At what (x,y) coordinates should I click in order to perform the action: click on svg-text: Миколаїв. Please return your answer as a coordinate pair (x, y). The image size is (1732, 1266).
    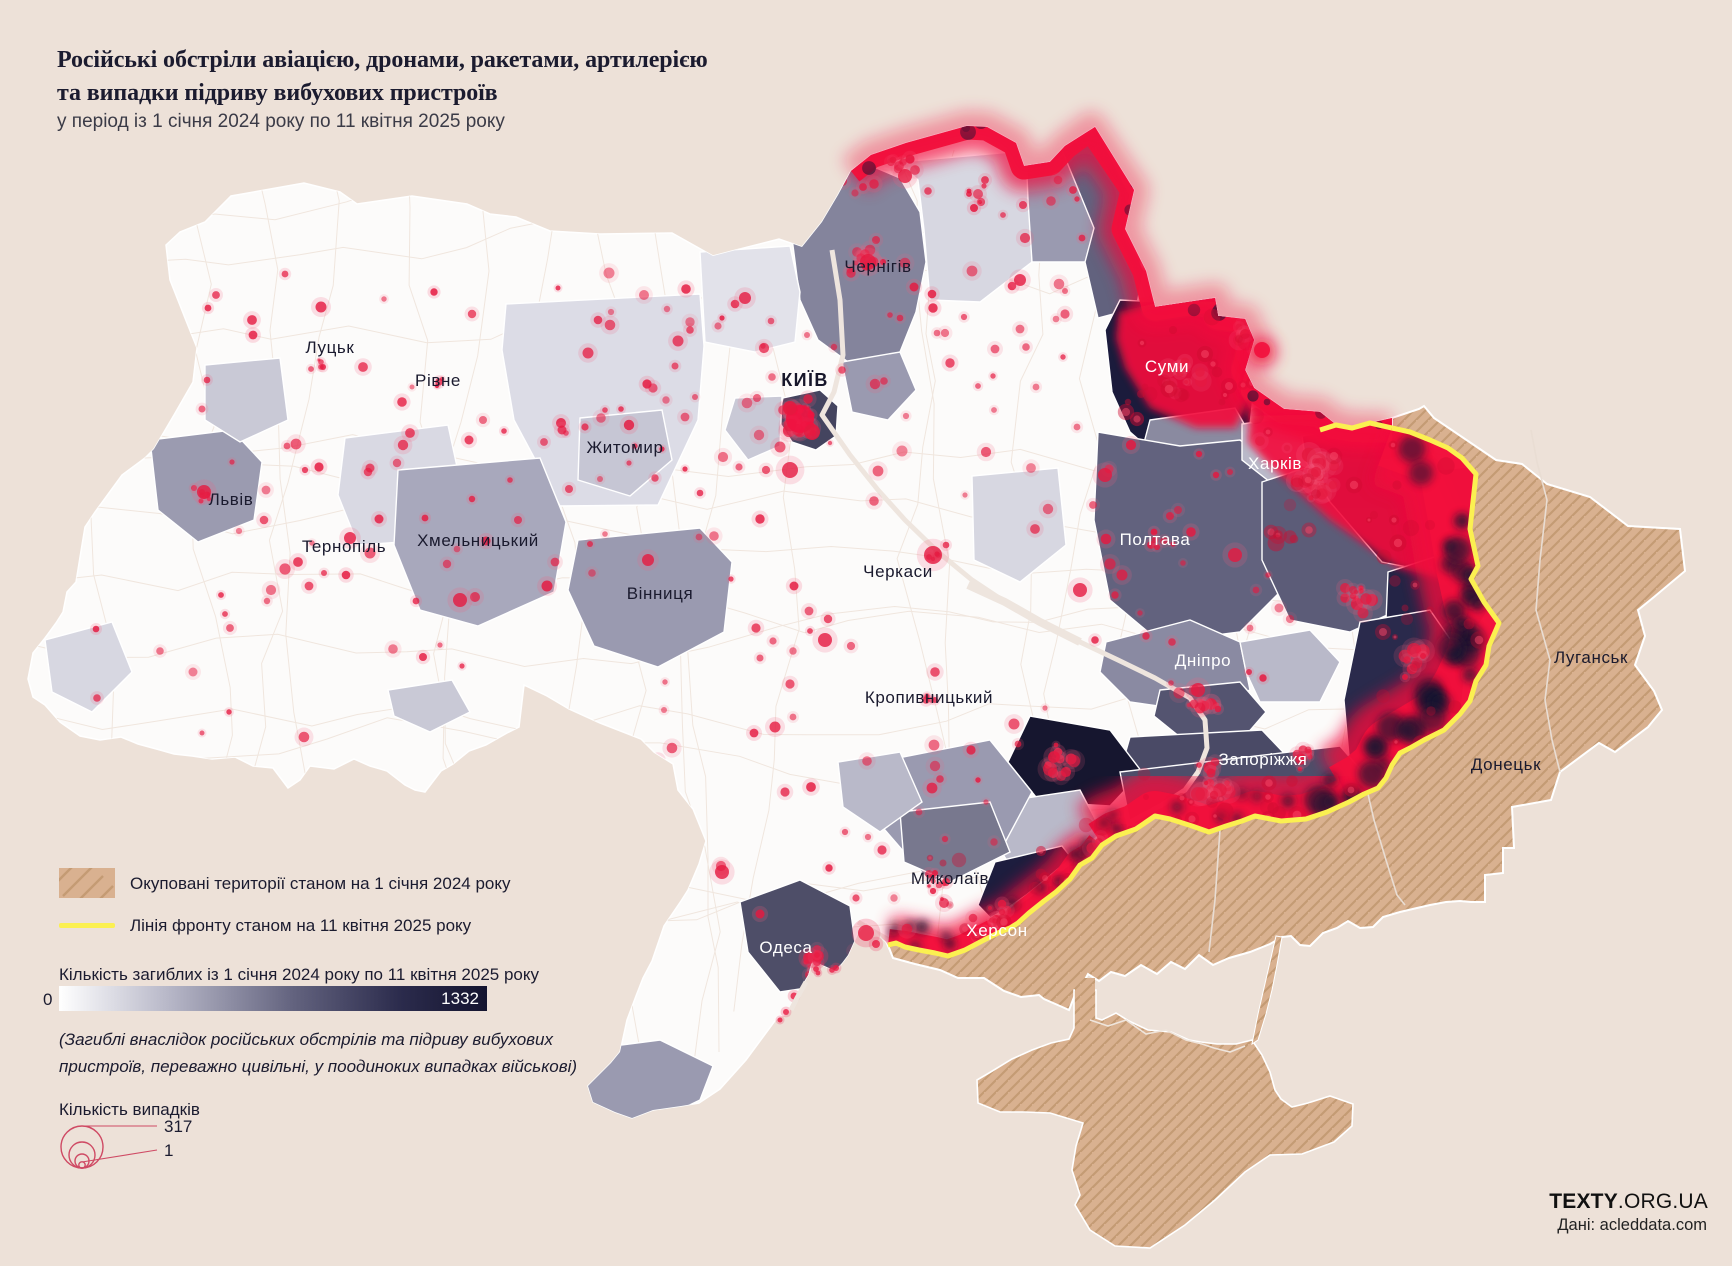
    Looking at the image, I should click on (950, 878).